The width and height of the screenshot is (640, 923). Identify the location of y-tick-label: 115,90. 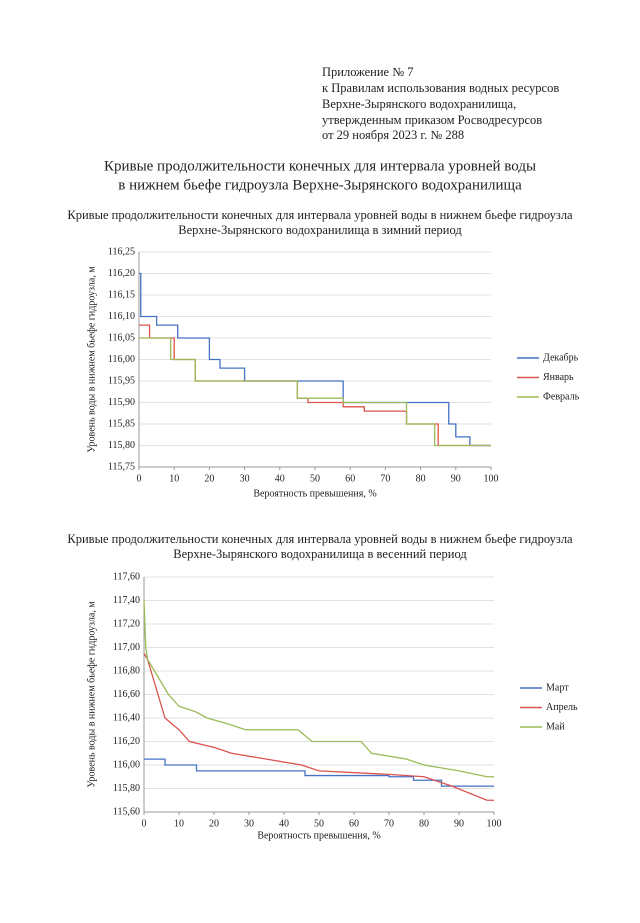
(121, 402).